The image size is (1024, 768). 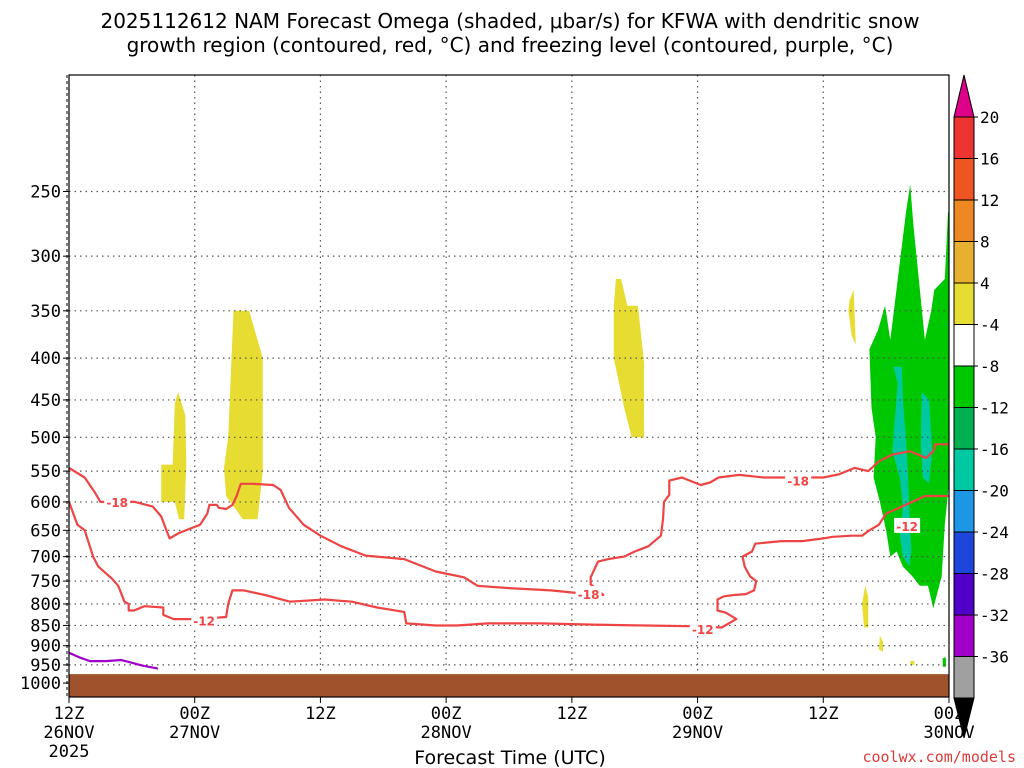 I want to click on y-tick-label-1000: 1000, so click(x=40, y=684).